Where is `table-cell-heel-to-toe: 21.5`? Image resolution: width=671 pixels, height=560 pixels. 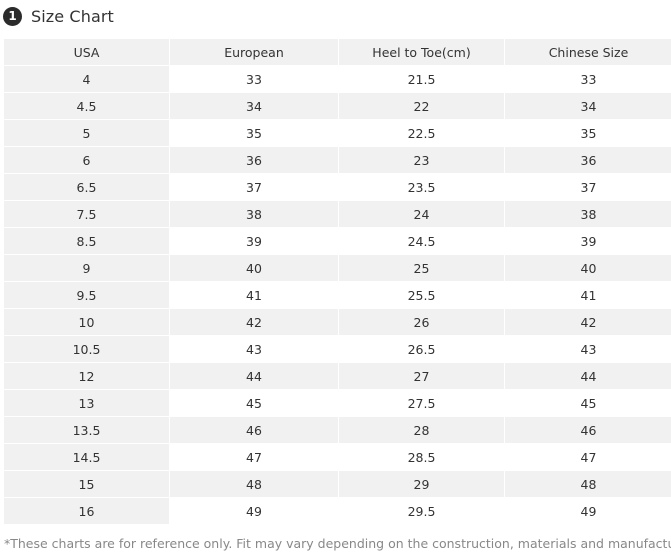 table-cell-heel-to-toe: 21.5 is located at coordinates (421, 79).